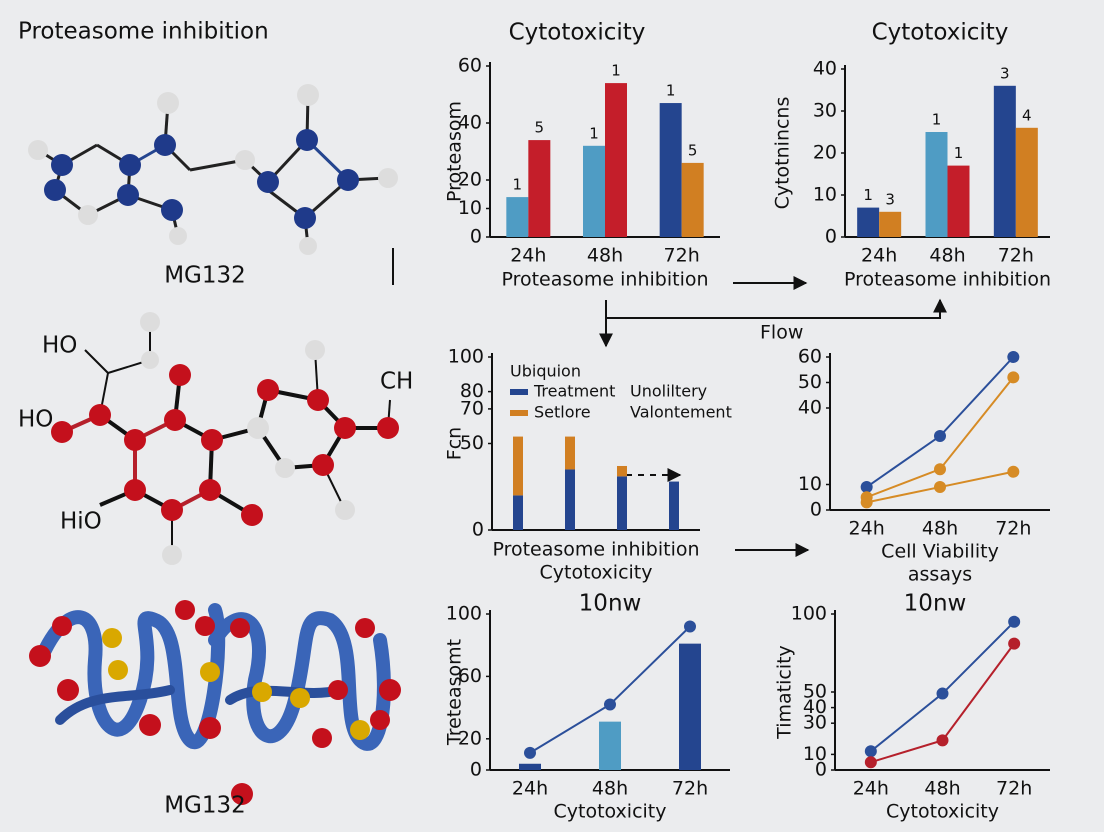 This screenshot has height=832, width=1104. Describe the element at coordinates (574, 391) in the screenshot. I see `legend-label: Treatment` at that location.